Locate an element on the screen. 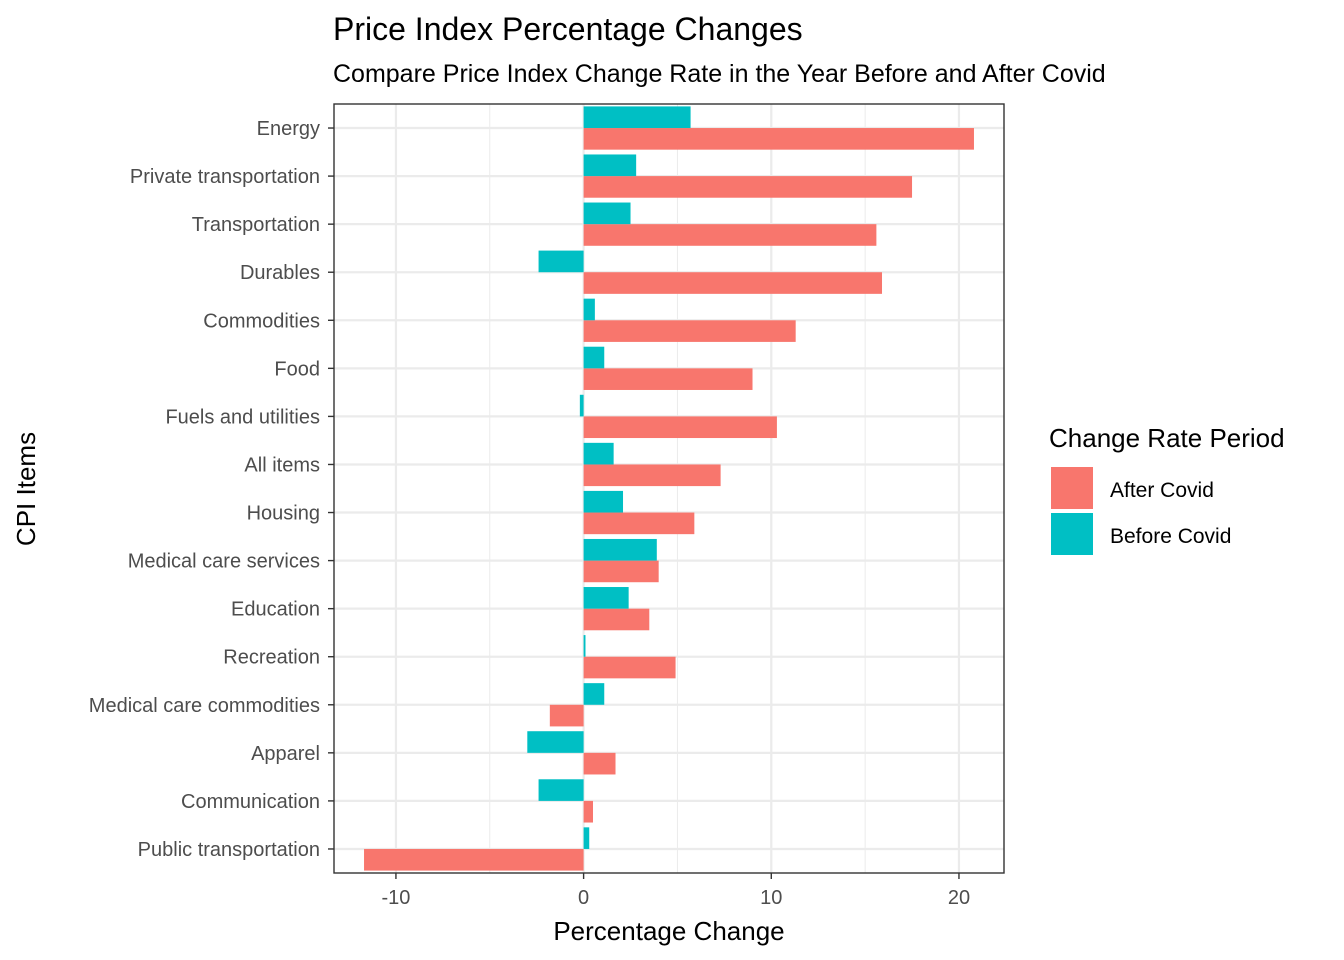 Image resolution: width=1344 pixels, height=960 pixels. category-label: Commodities is located at coordinates (261, 321).